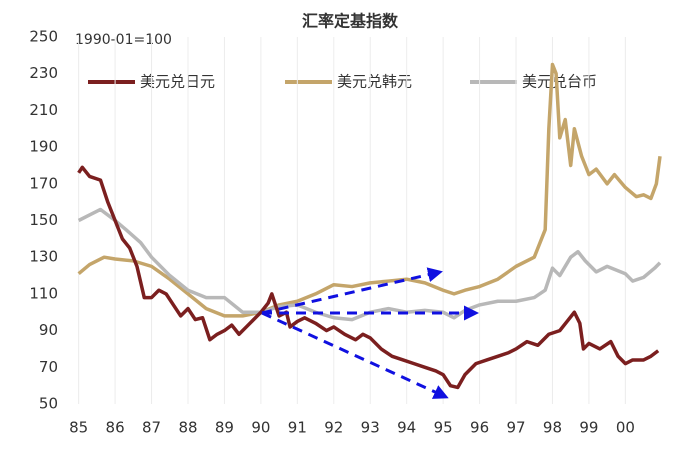 The height and width of the screenshot is (461, 700). I want to click on x-tick-label: 89, so click(224, 428).